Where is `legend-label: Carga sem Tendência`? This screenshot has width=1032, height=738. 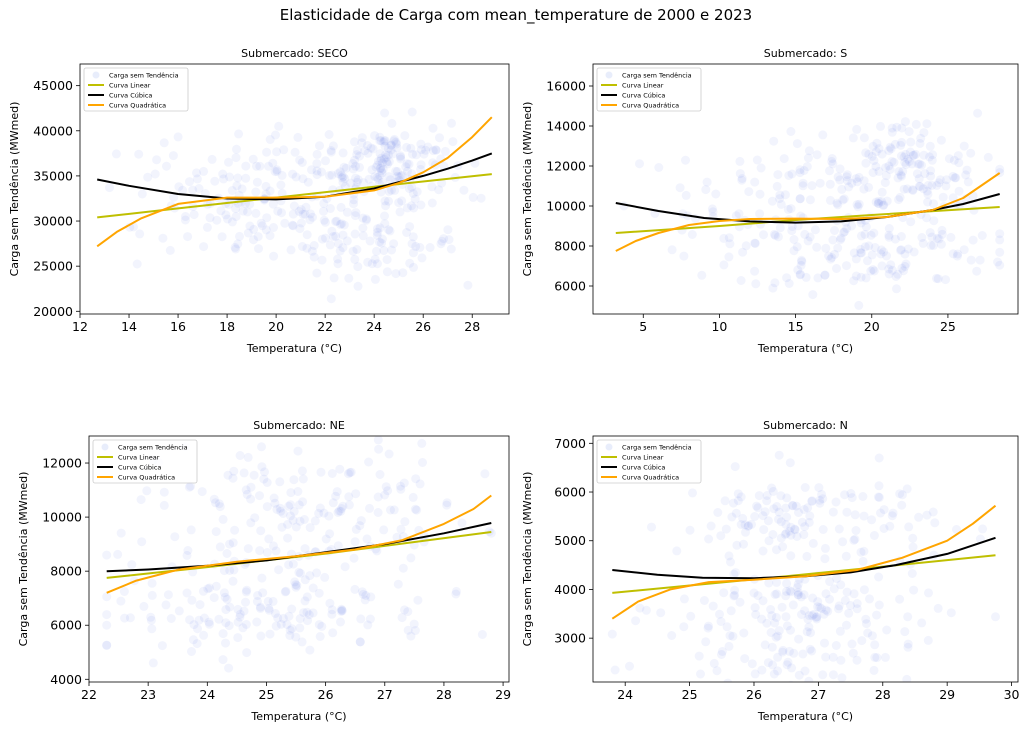 legend-label: Carga sem Tendência is located at coordinates (657, 447).